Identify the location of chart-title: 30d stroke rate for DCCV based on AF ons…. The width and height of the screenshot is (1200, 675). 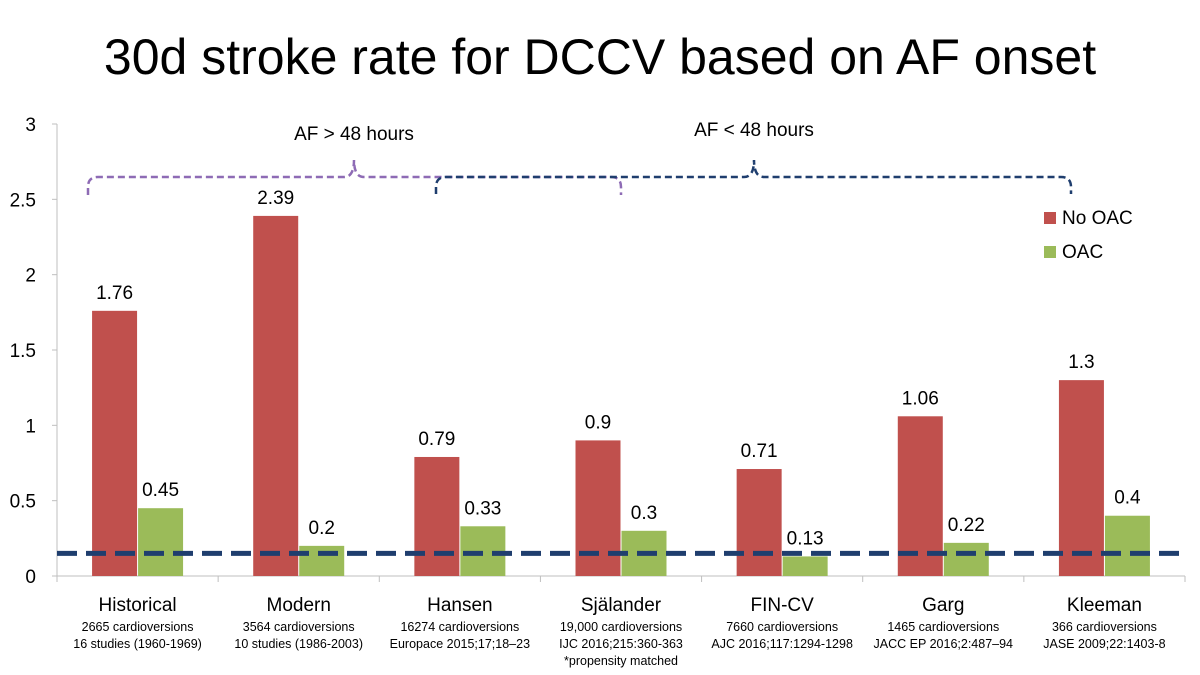
(600, 57).